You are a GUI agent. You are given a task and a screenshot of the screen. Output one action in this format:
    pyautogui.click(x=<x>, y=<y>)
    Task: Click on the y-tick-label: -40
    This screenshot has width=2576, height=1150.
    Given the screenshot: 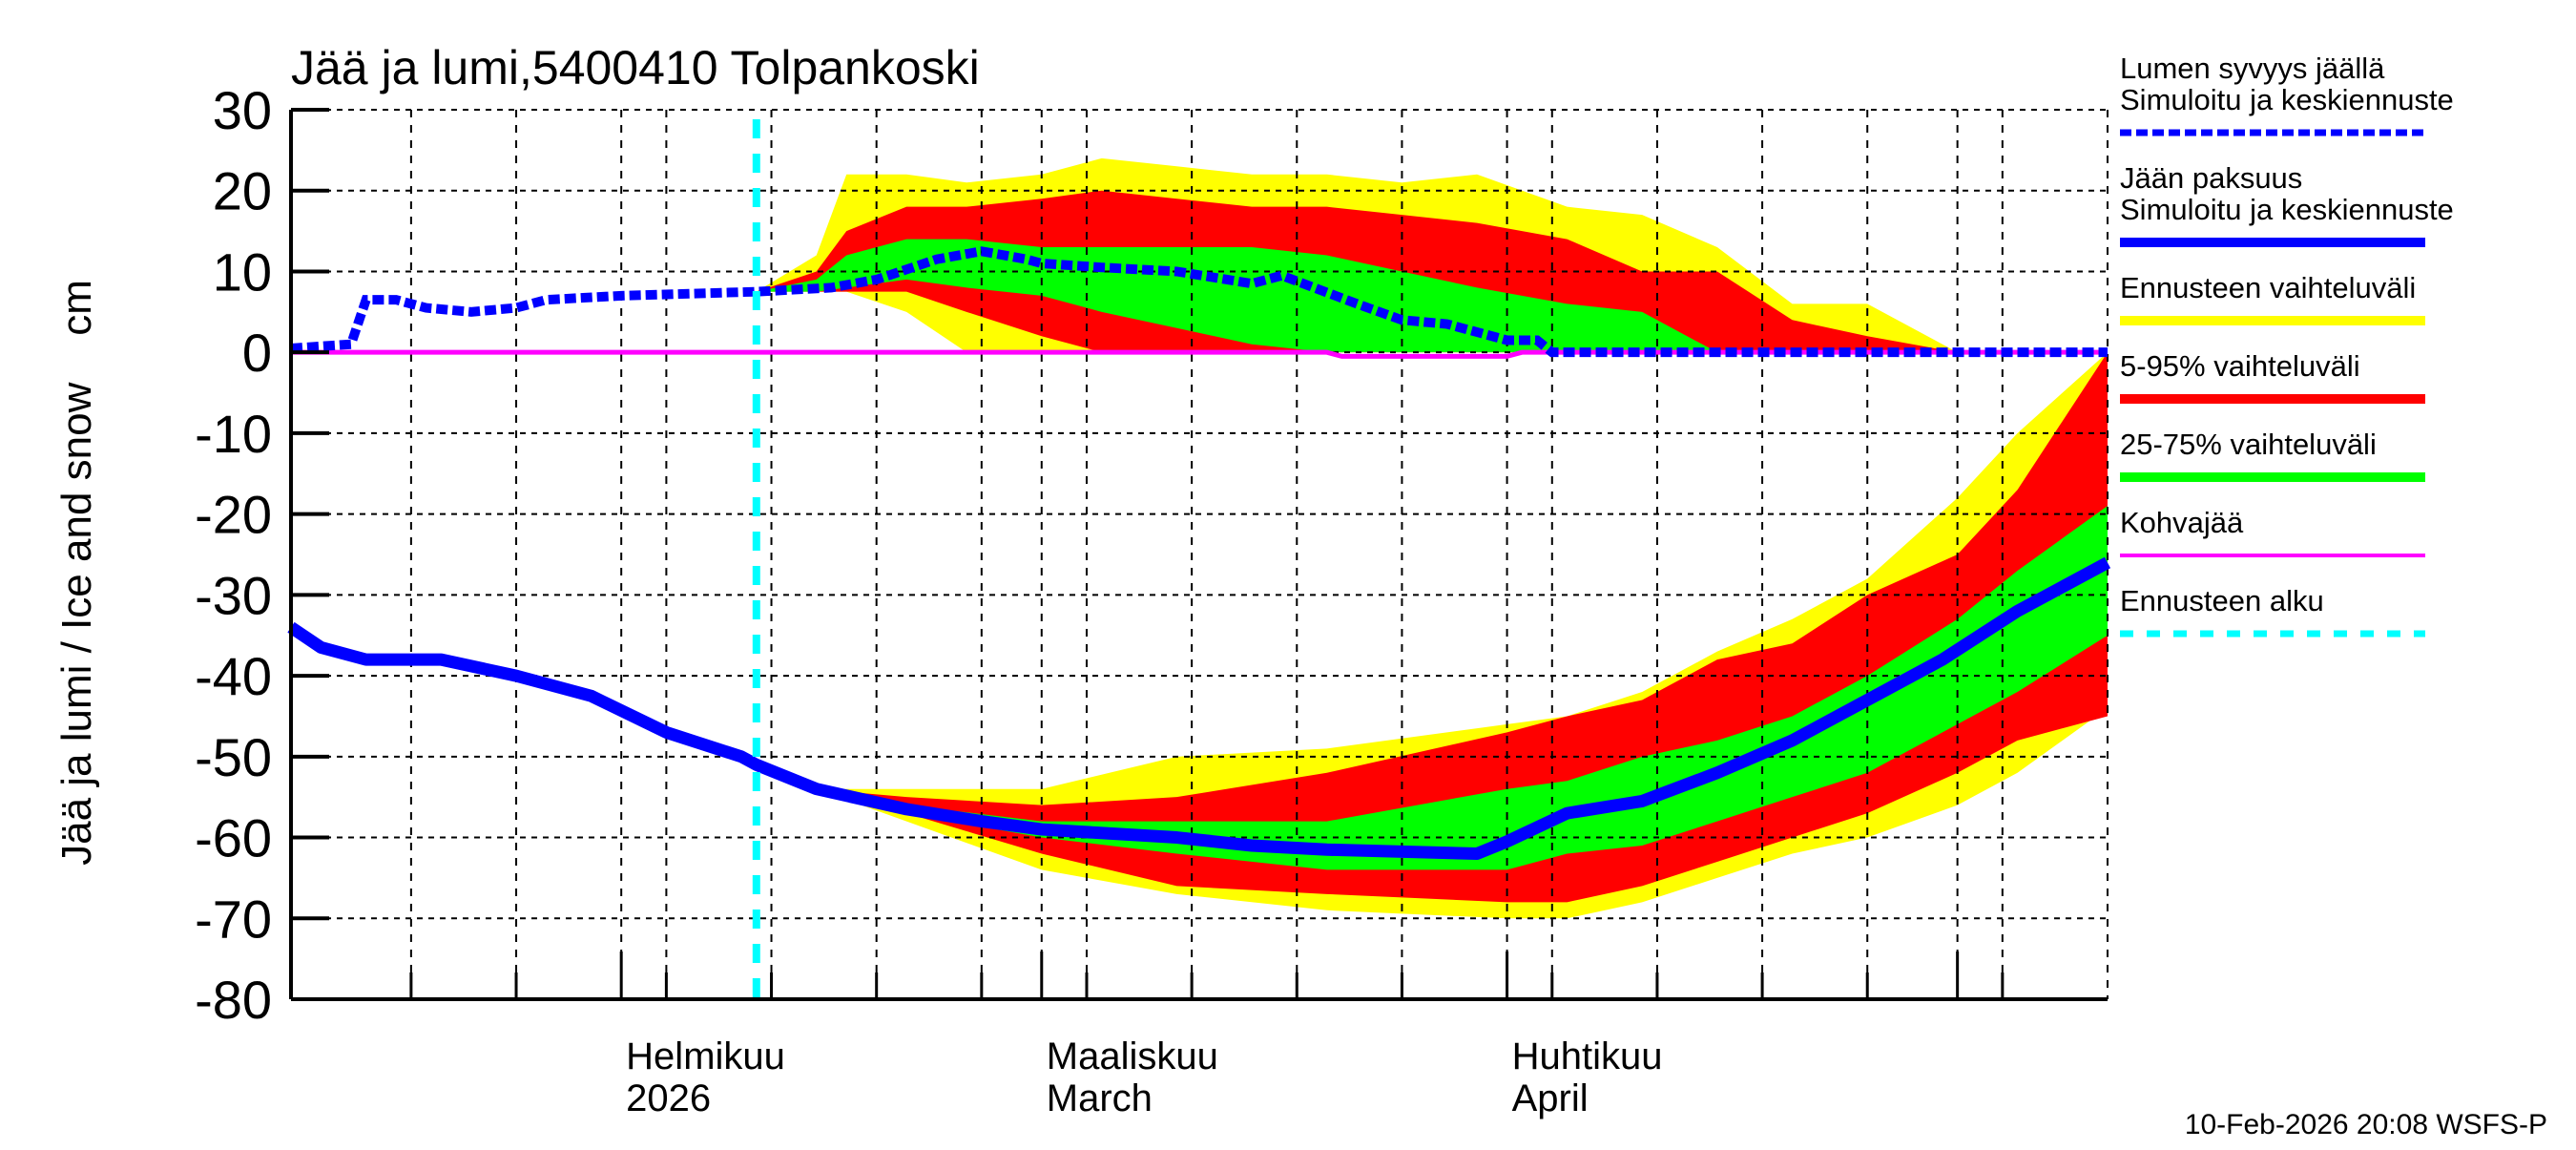 What is the action you would take?
    pyautogui.click(x=233, y=676)
    